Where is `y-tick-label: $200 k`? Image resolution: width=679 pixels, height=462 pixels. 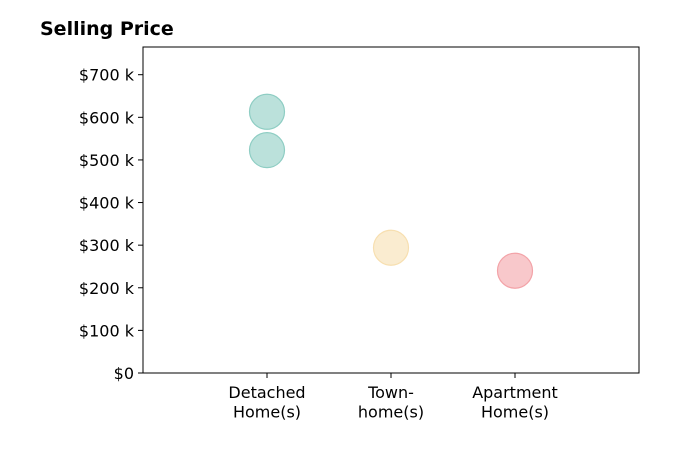 y-tick-label: $200 k is located at coordinates (107, 288).